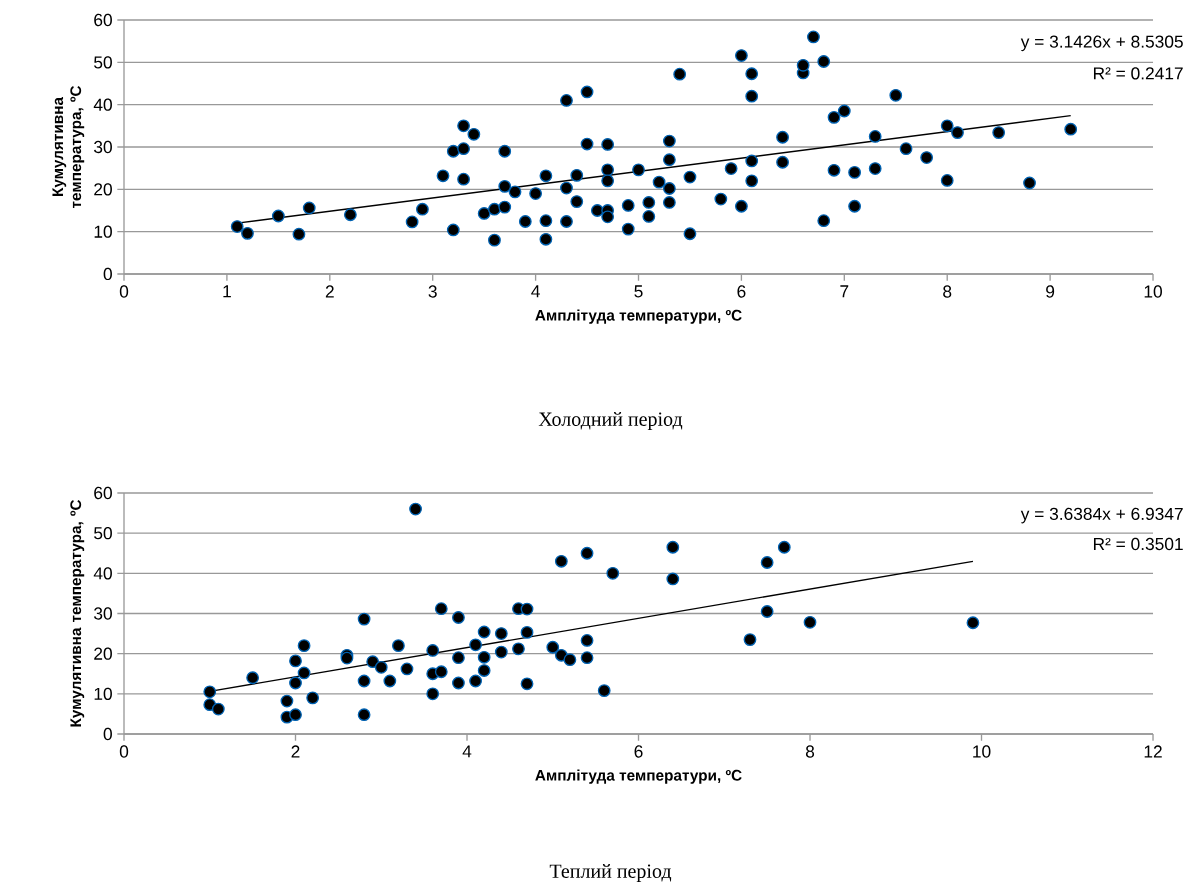 This screenshot has height=895, width=1198. Describe the element at coordinates (1101, 515) in the screenshot. I see `annotation: y = 3.6384x + 6.9347` at that location.